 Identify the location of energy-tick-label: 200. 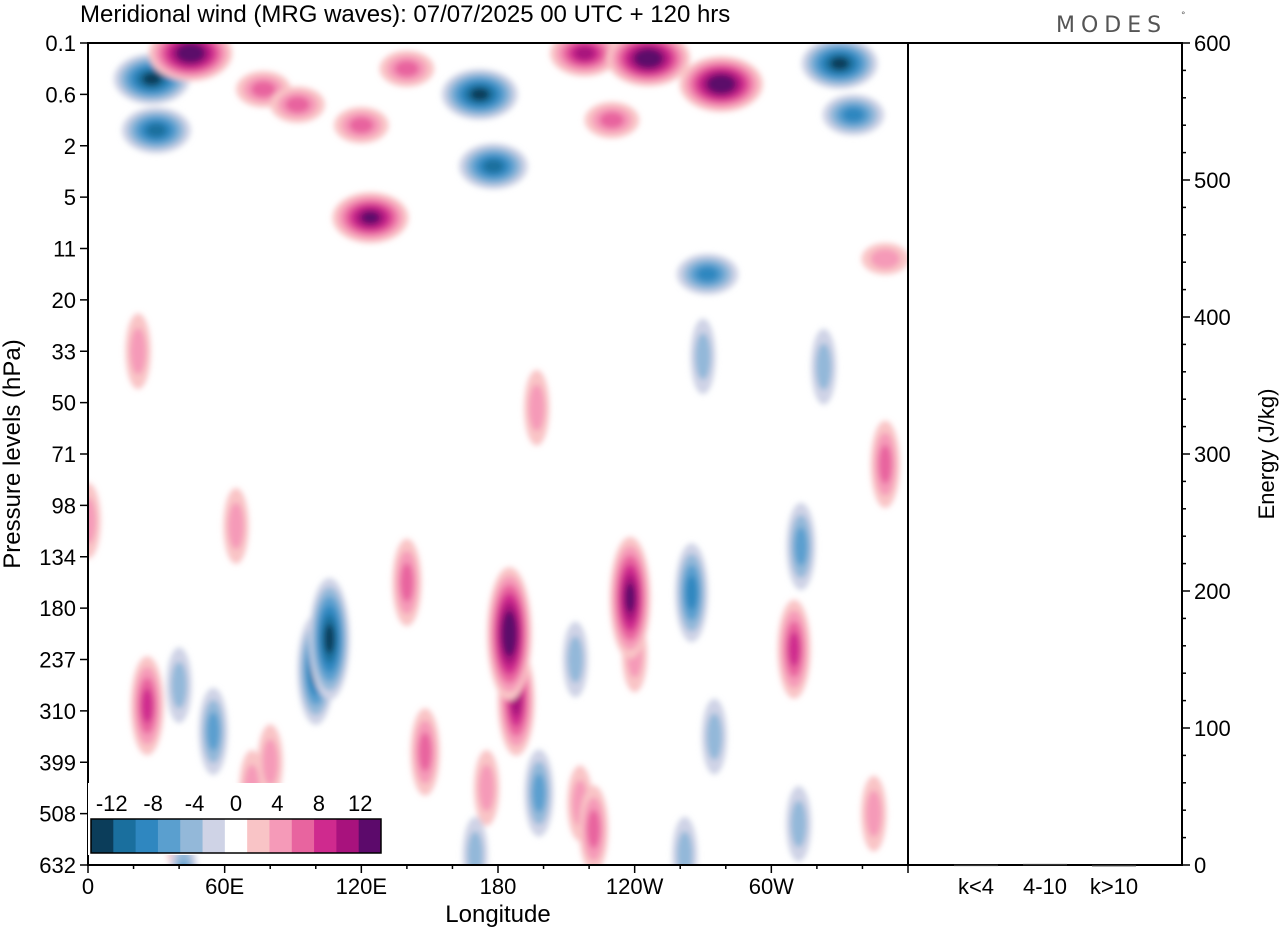
(1212, 591).